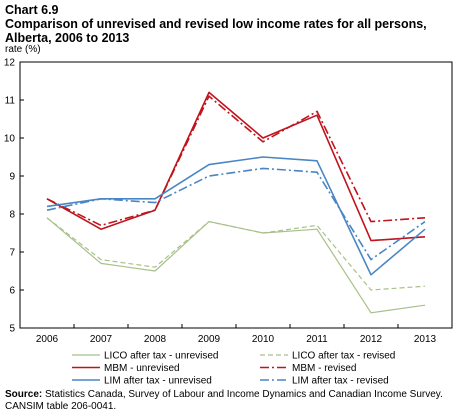 The width and height of the screenshot is (474, 417). I want to click on y-tick-label: 9, so click(12, 177).